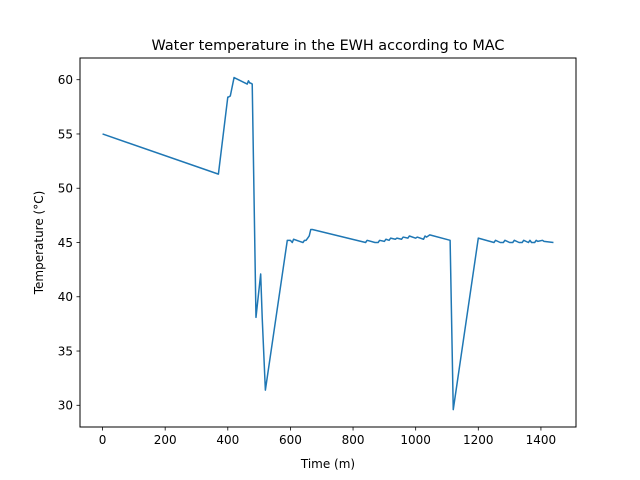  I want to click on y-tick-label: 50, so click(65, 189).